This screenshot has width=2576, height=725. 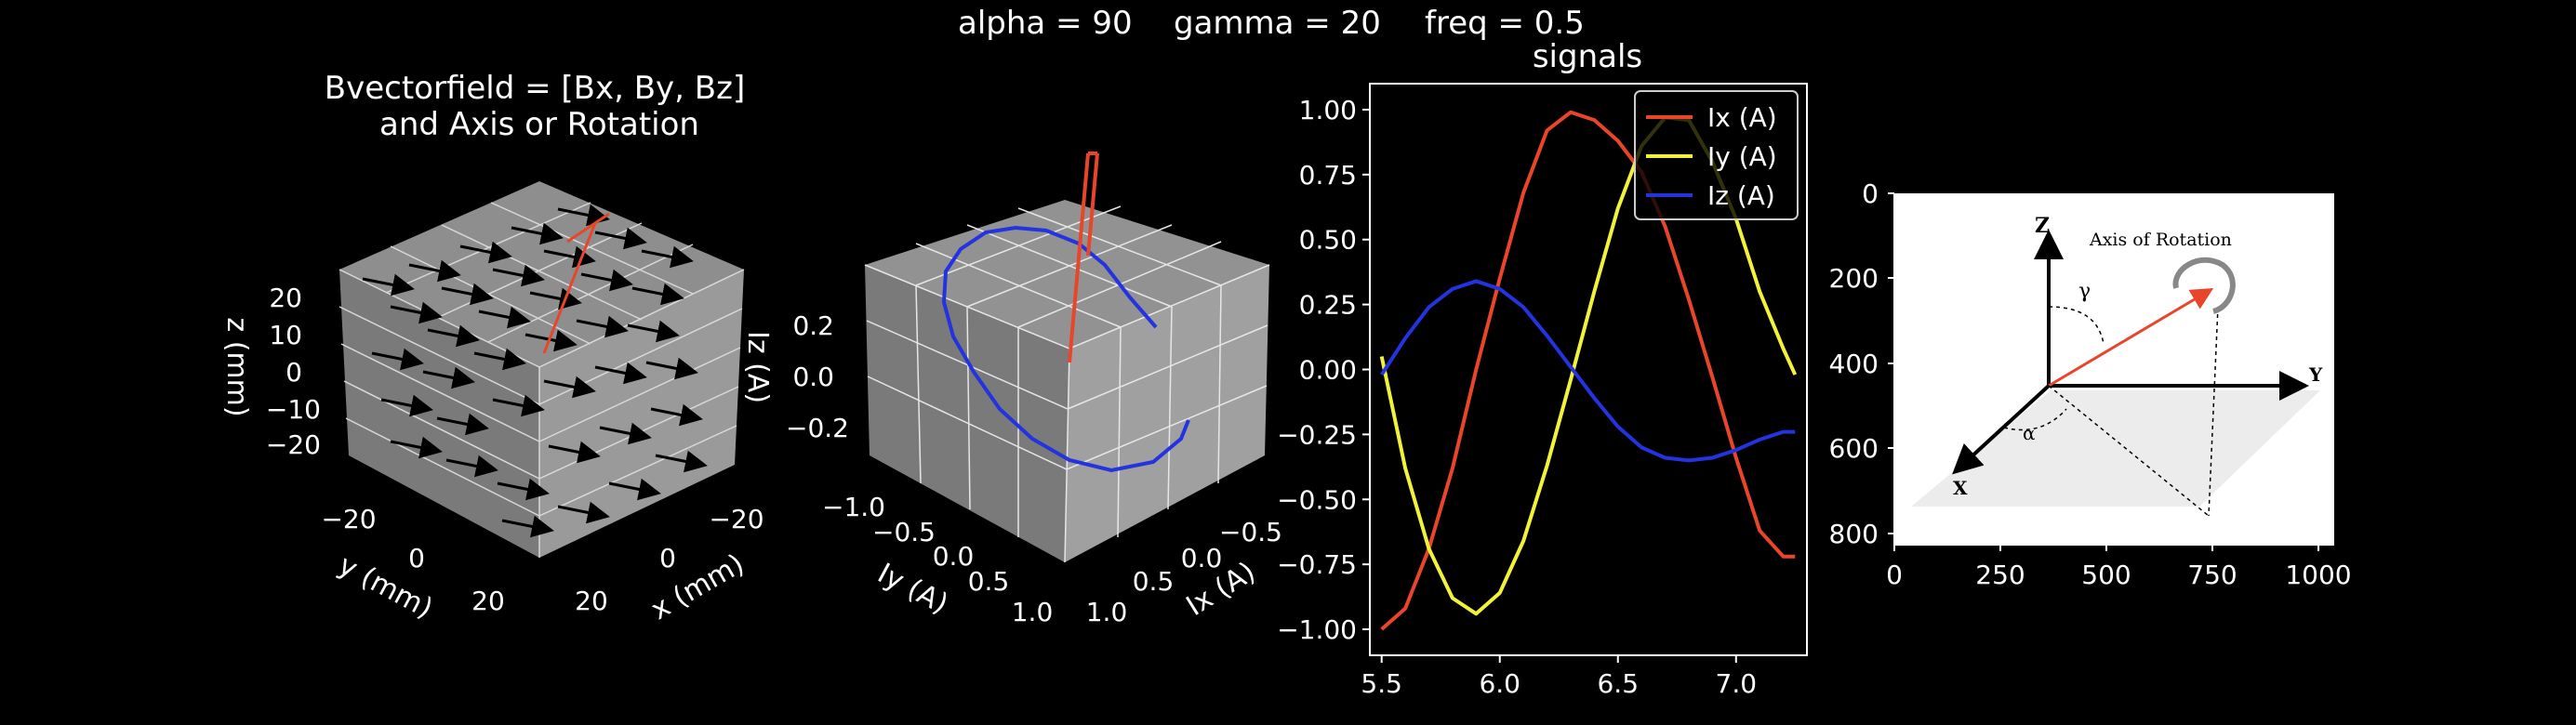 I want to click on diagram-axis-label: Axis of Rotation, so click(x=2160, y=240).